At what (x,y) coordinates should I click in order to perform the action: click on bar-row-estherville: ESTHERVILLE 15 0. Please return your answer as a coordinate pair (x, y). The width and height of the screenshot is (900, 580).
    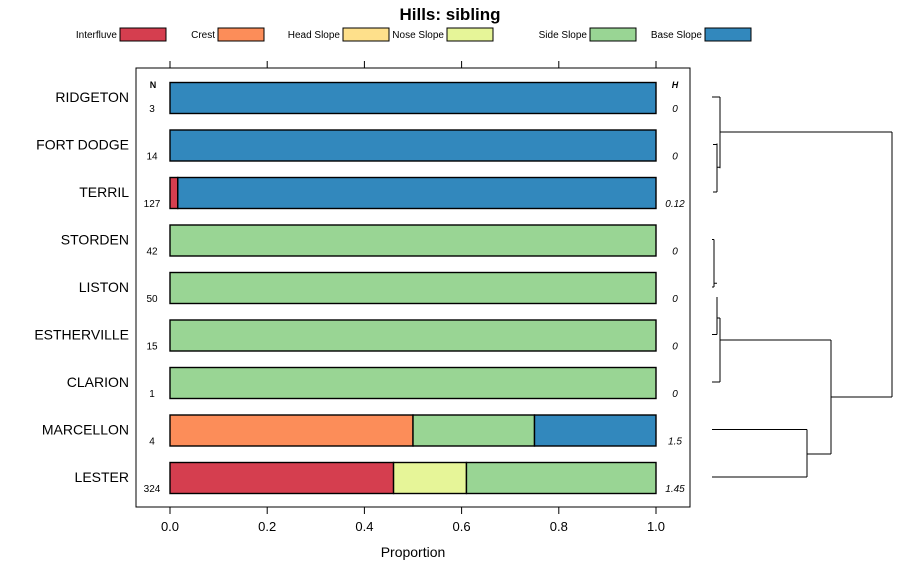
    Looking at the image, I should click on (356, 336).